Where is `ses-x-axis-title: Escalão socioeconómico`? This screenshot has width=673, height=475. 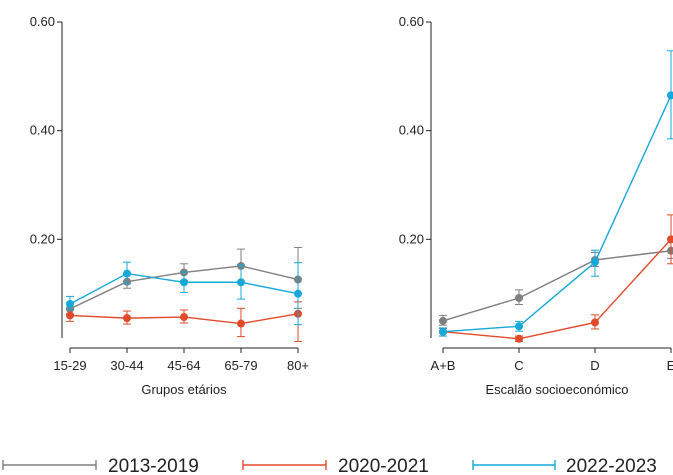
ses-x-axis-title: Escalão socioeconómico is located at coordinates (556, 389).